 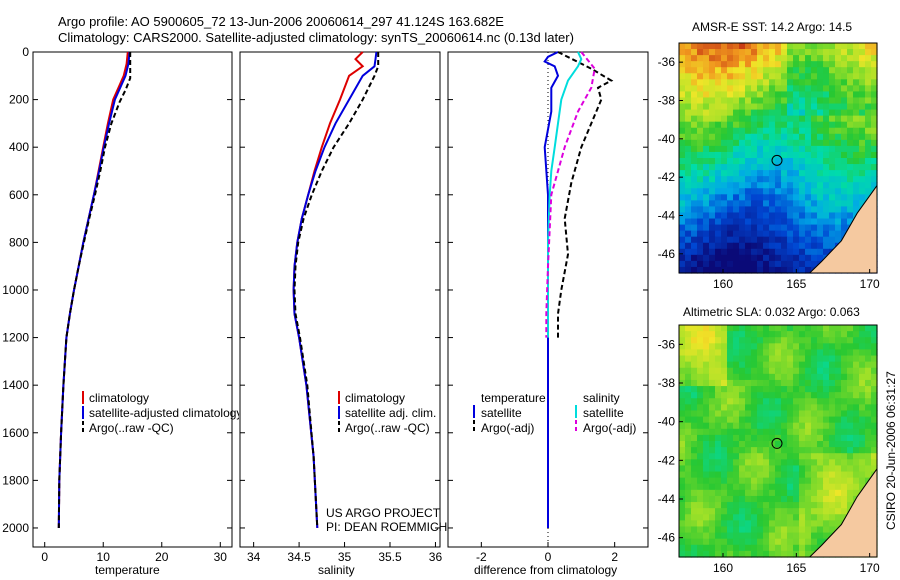 I want to click on y-tick-label: 800, so click(x=19, y=242).